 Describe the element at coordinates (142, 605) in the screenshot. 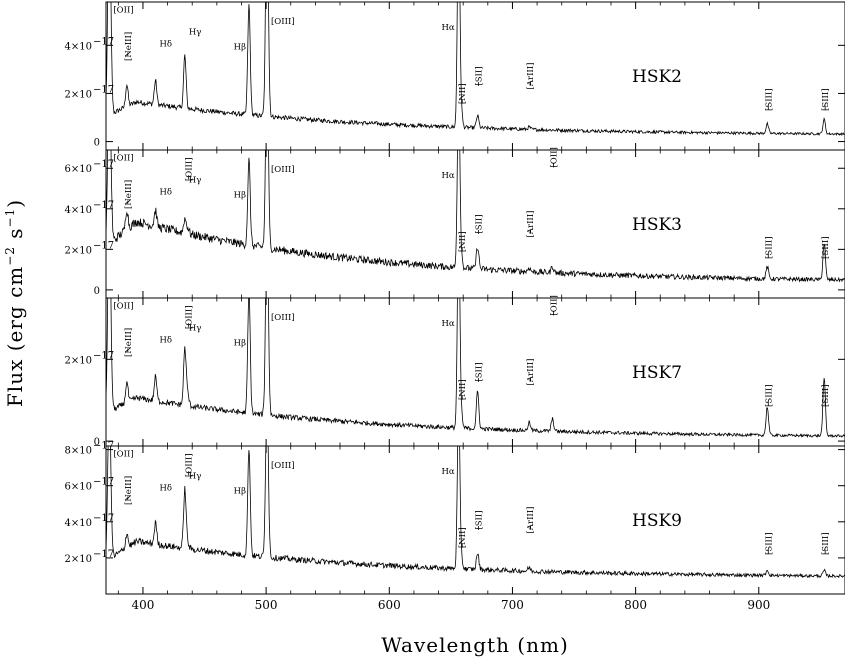

I see `x-tick-label: 400` at that location.